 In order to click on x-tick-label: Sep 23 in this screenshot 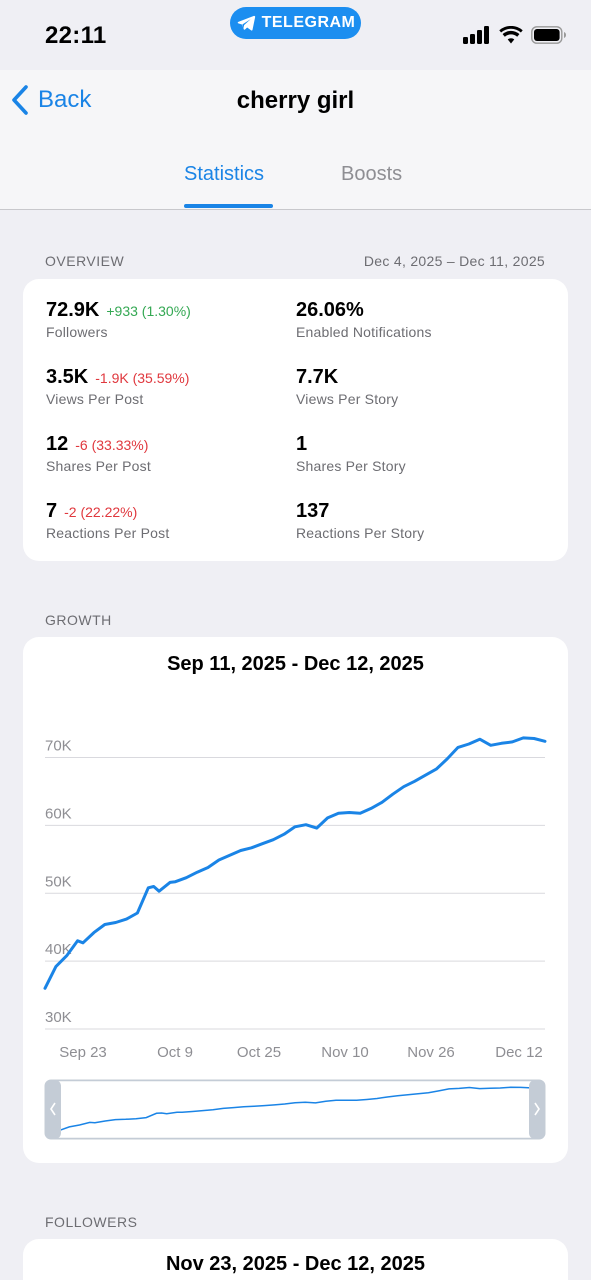, I will do `click(83, 1052)`.